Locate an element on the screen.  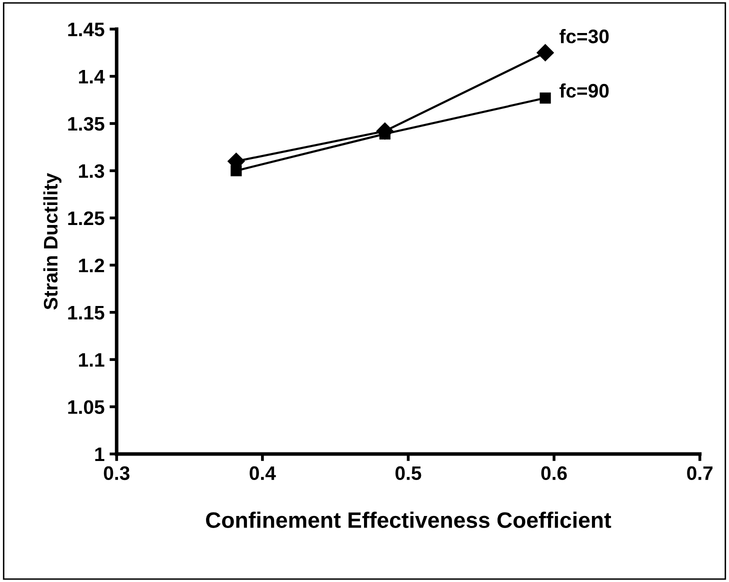
y-tick-label: 1.1 is located at coordinates (91, 360).